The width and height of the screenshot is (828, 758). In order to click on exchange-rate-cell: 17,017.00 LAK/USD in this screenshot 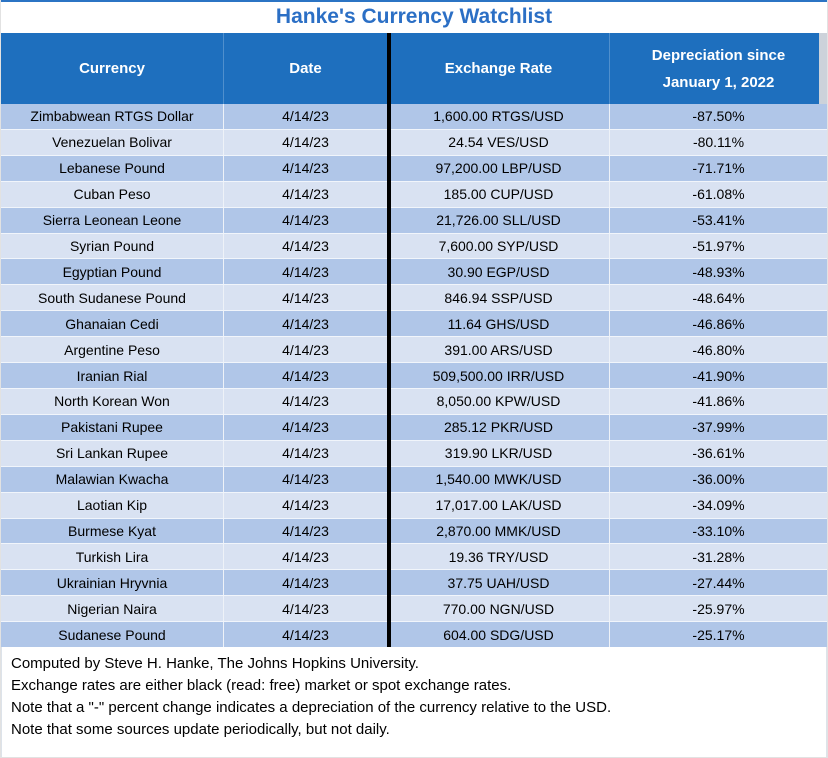, I will do `click(499, 505)`.